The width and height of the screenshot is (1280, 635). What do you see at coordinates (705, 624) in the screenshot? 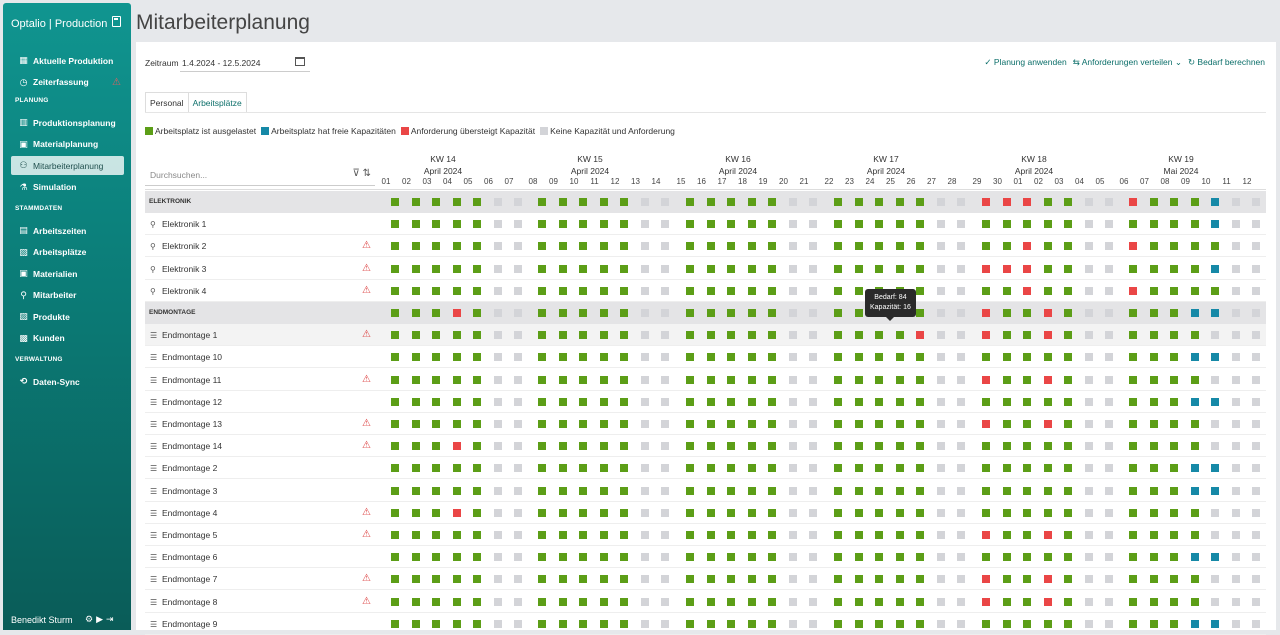
I see `table-row: ☰ Endmontage 9` at bounding box center [705, 624].